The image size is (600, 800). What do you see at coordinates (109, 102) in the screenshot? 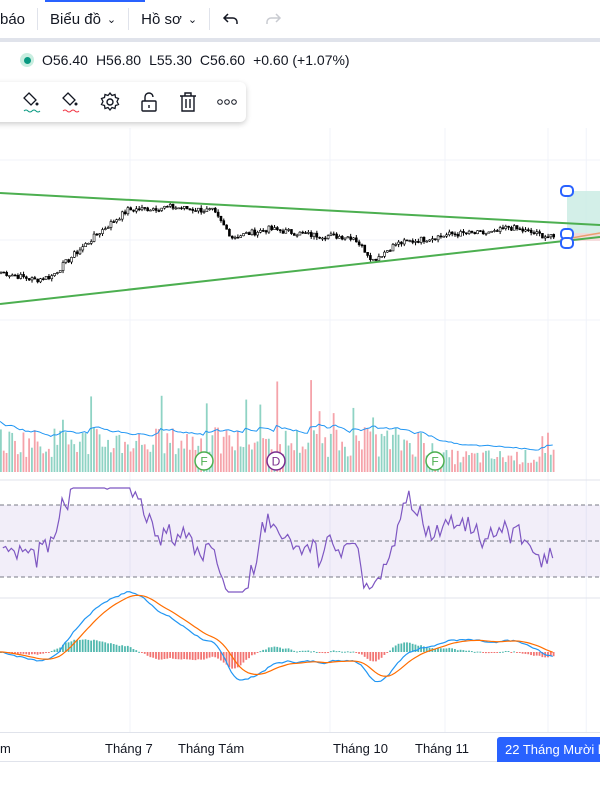
I see `settings-button` at bounding box center [109, 102].